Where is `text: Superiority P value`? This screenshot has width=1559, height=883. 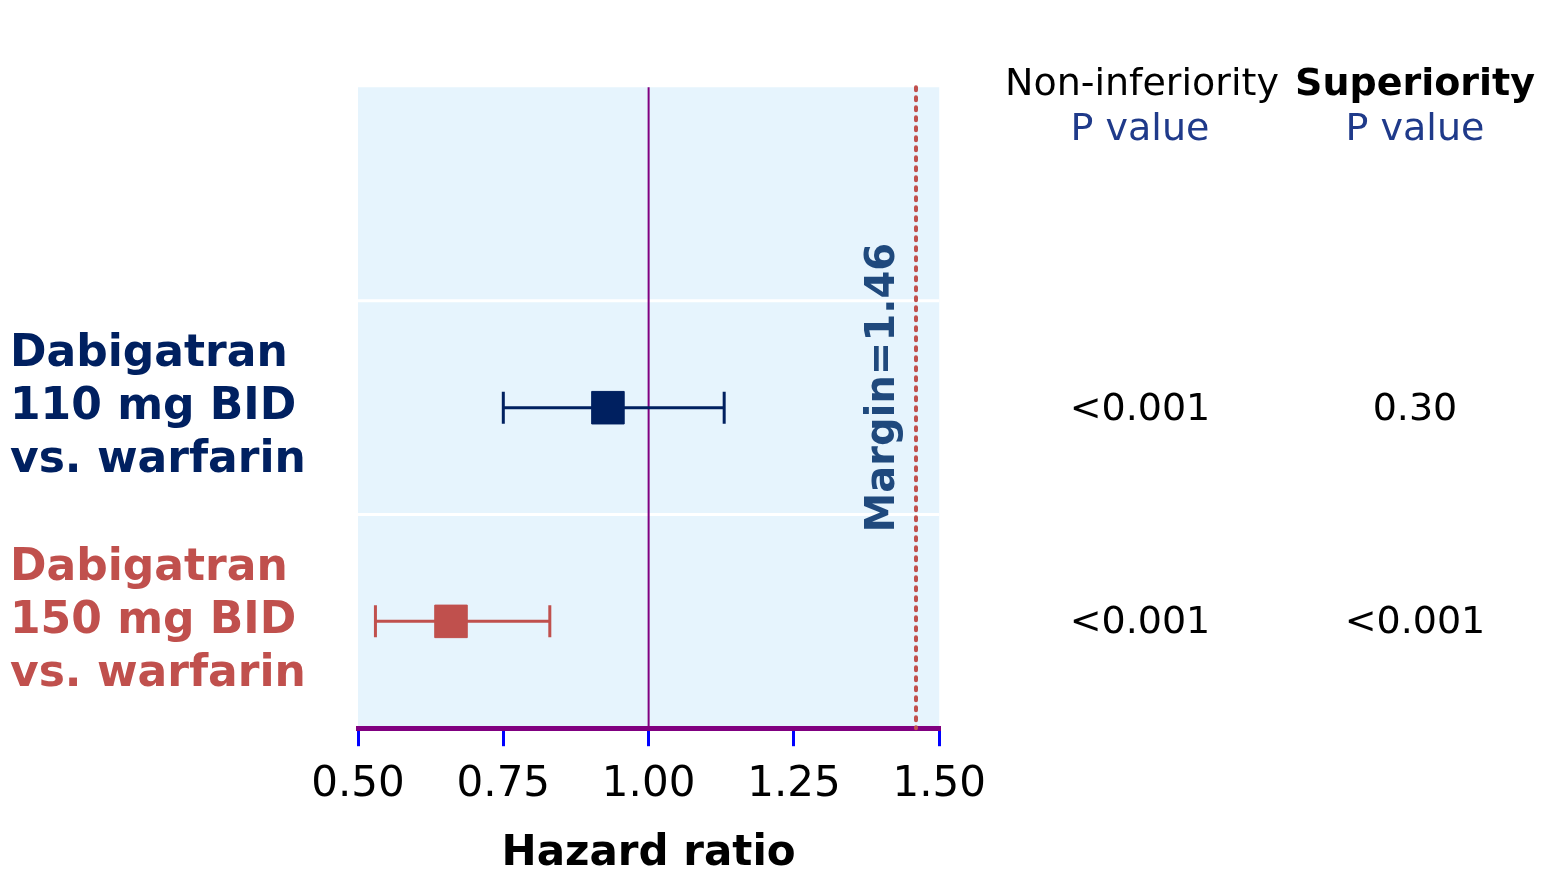 text: Superiority P value is located at coordinates (1415, 105).